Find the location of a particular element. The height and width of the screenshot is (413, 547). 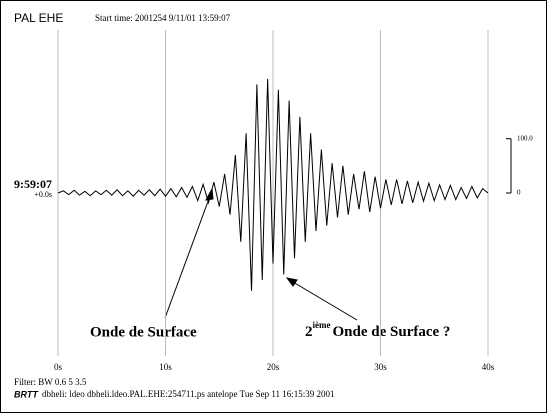

start-label: 9:59:07 is located at coordinates (33, 184).